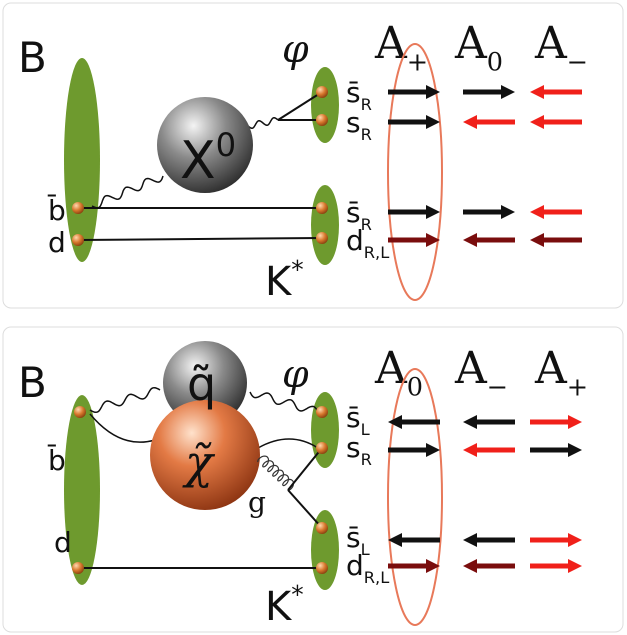  What do you see at coordinates (377, 252) in the screenshot?
I see `quark-label-sub: R,L` at bounding box center [377, 252].